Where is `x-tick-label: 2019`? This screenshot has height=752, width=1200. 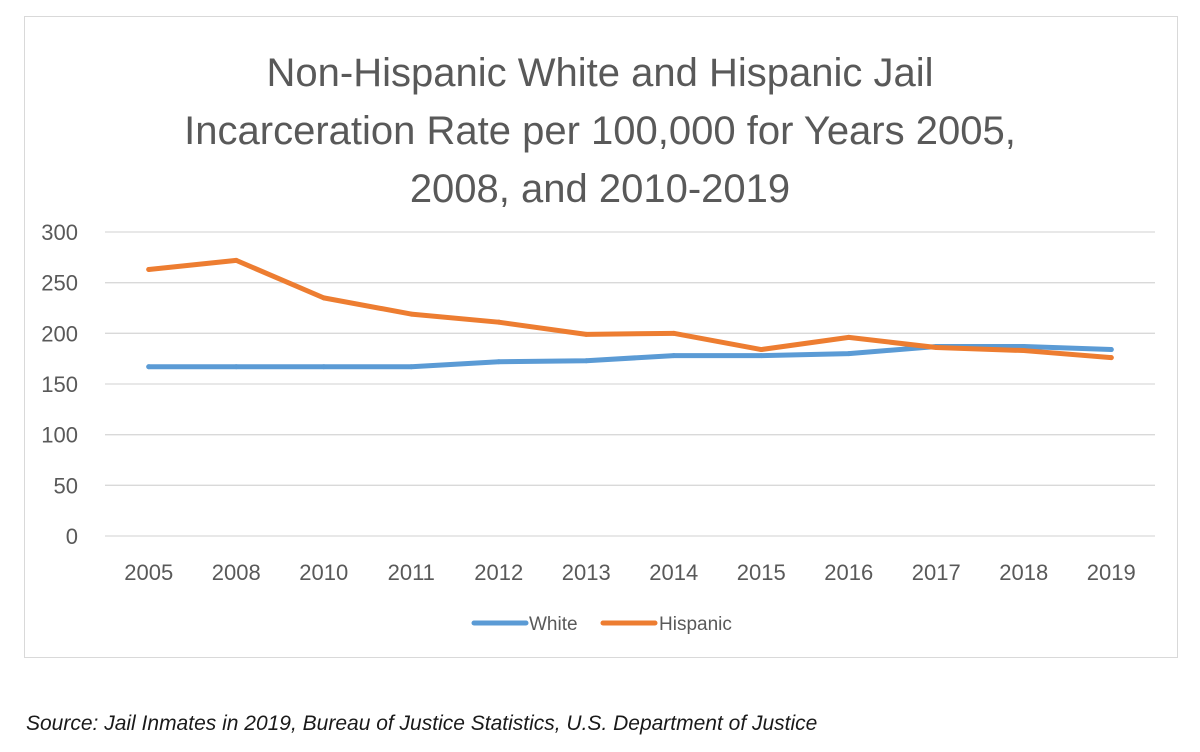 x-tick-label: 2019 is located at coordinates (1111, 572).